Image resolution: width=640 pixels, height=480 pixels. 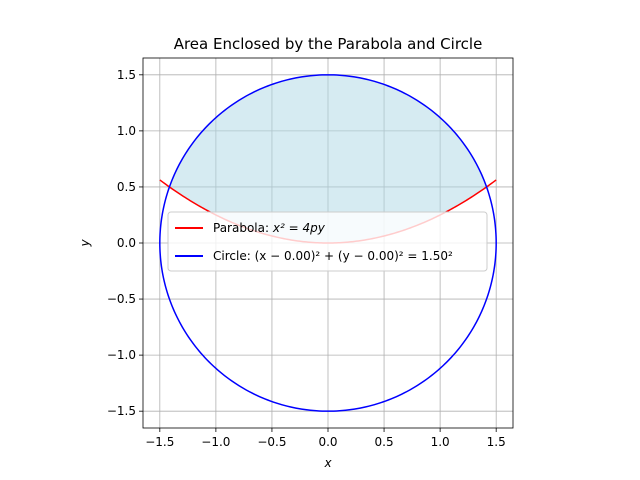 I want to click on x-axis-ticks: −1.5 −1.0 −0.5 0.0 0.5 1.0 1.5, so click(x=325, y=438).